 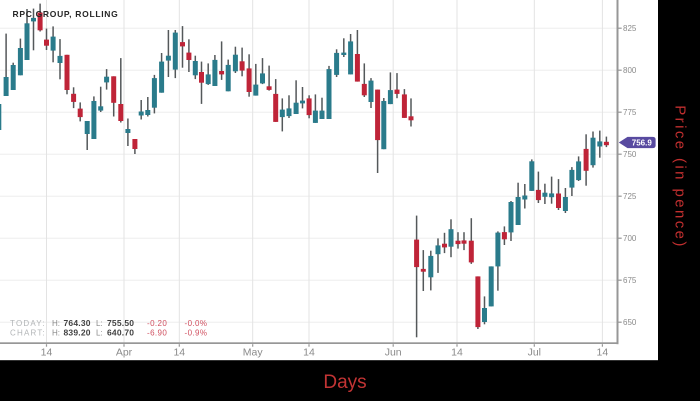 What do you see at coordinates (124, 352) in the screenshot?
I see `svg-text: Apr` at bounding box center [124, 352].